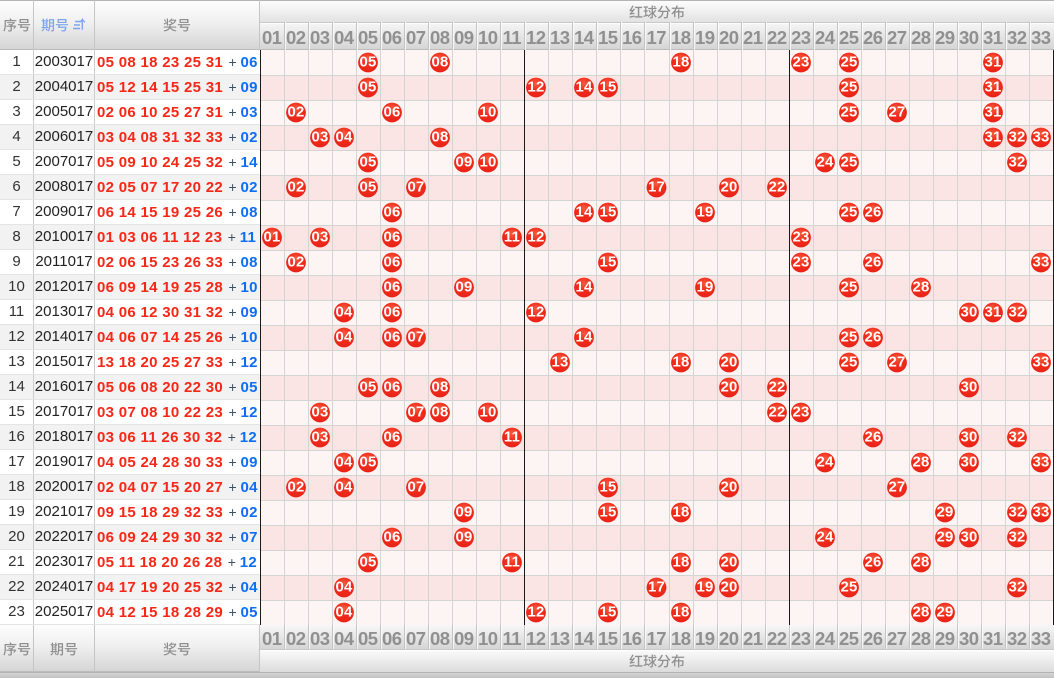 This screenshot has height=678, width=1054. Describe the element at coordinates (656, 188) in the screenshot. I see `svg-text: 17` at that location.